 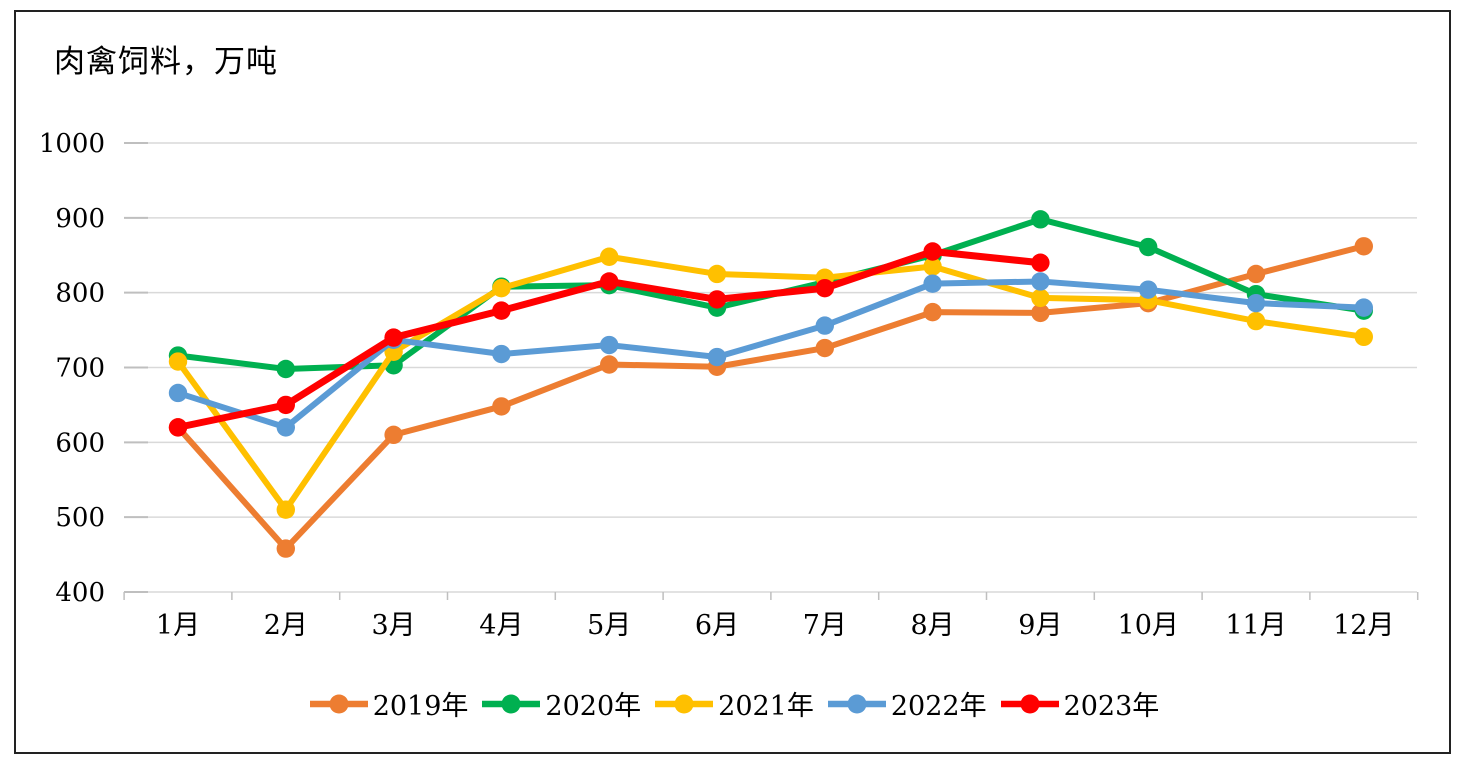 What do you see at coordinates (593, 706) in the screenshot?
I see `legend-label: 2020年` at bounding box center [593, 706].